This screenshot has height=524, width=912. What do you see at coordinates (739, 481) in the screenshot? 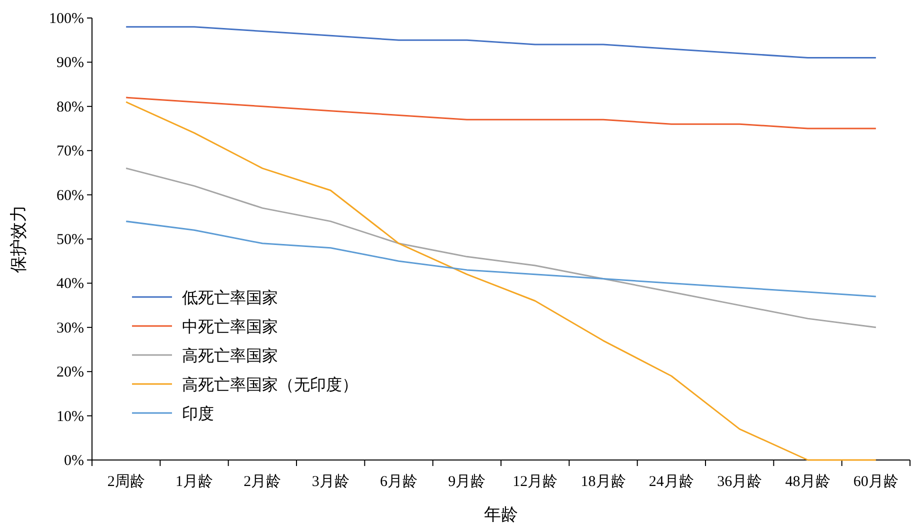
I see `x-tick-label: 36月龄` at bounding box center [739, 481].